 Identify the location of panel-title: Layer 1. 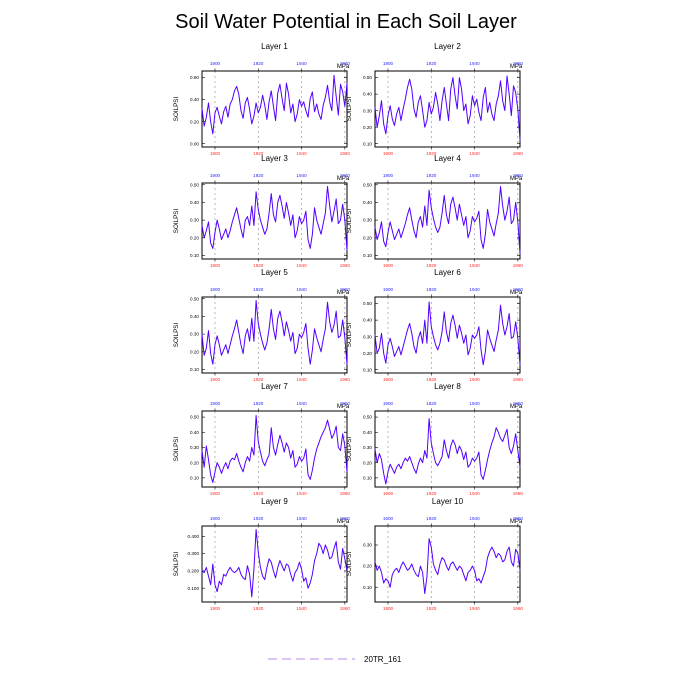
(274, 46).